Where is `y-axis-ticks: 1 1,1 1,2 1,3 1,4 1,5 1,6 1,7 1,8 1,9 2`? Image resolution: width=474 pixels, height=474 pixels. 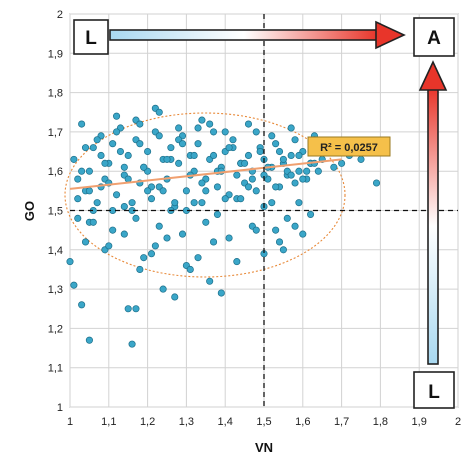 y-axis-ticks: 1 1,1 1,2 1,3 1,4 1,5 1,6 1,7 1,8 1,9 2 is located at coordinates (55, 211).